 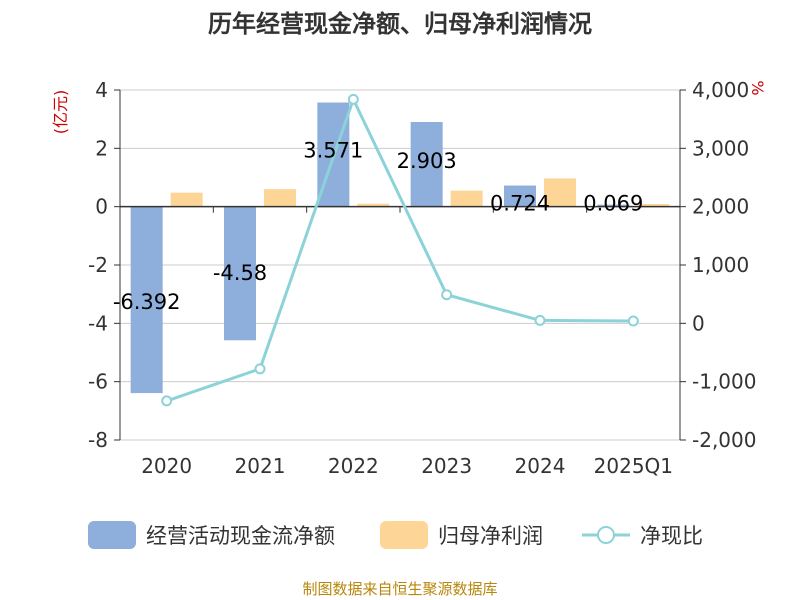 I want to click on bar-value-label: 0.069, so click(x=613, y=204).